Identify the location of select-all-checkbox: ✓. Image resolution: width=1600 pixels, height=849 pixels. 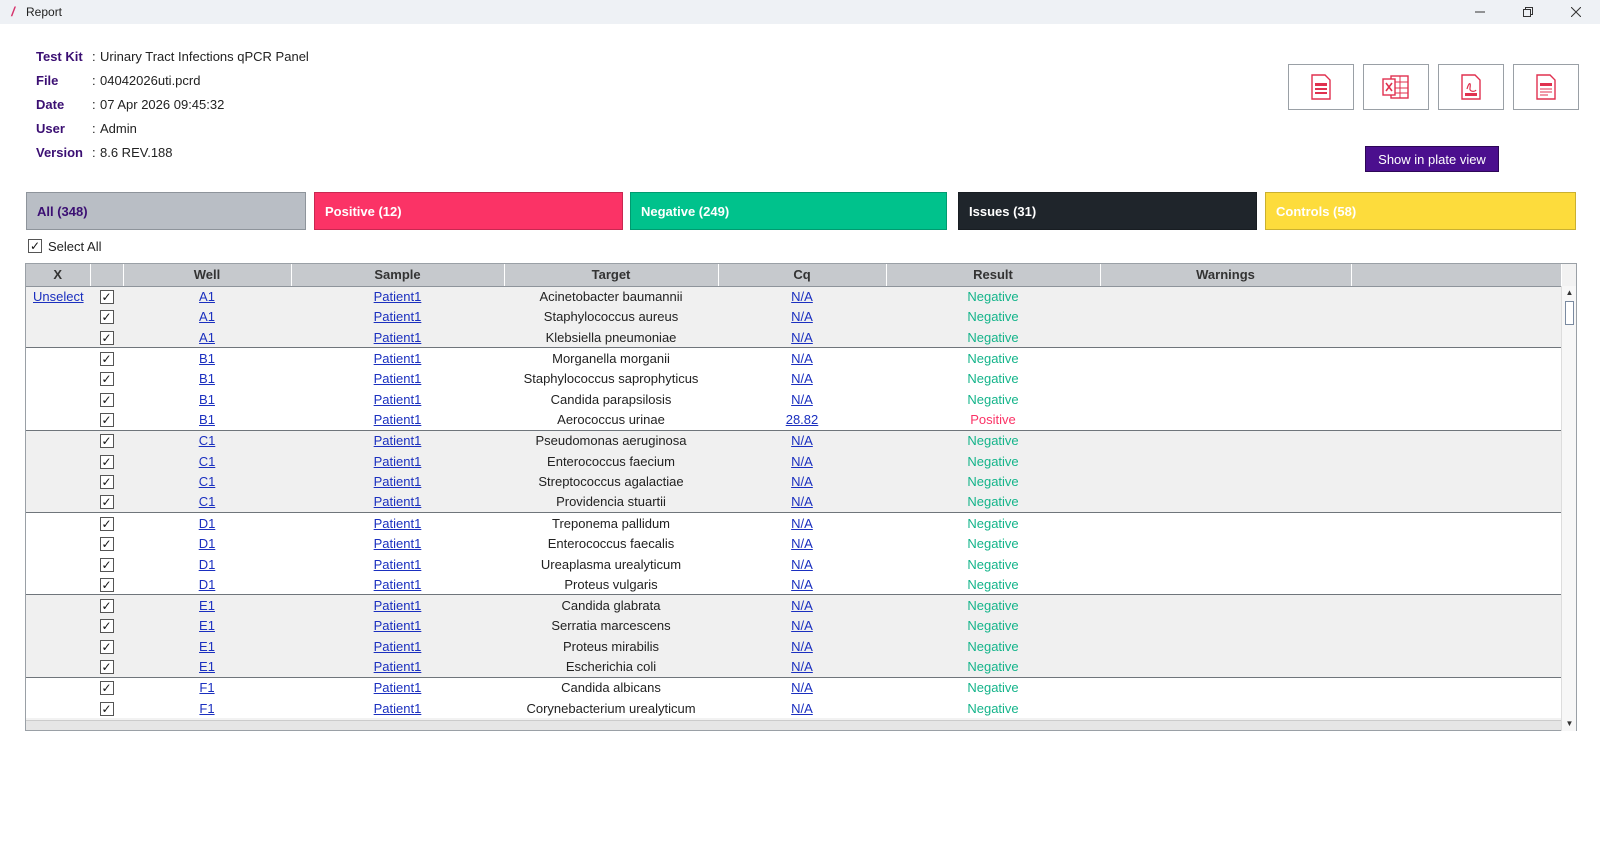
(35, 246).